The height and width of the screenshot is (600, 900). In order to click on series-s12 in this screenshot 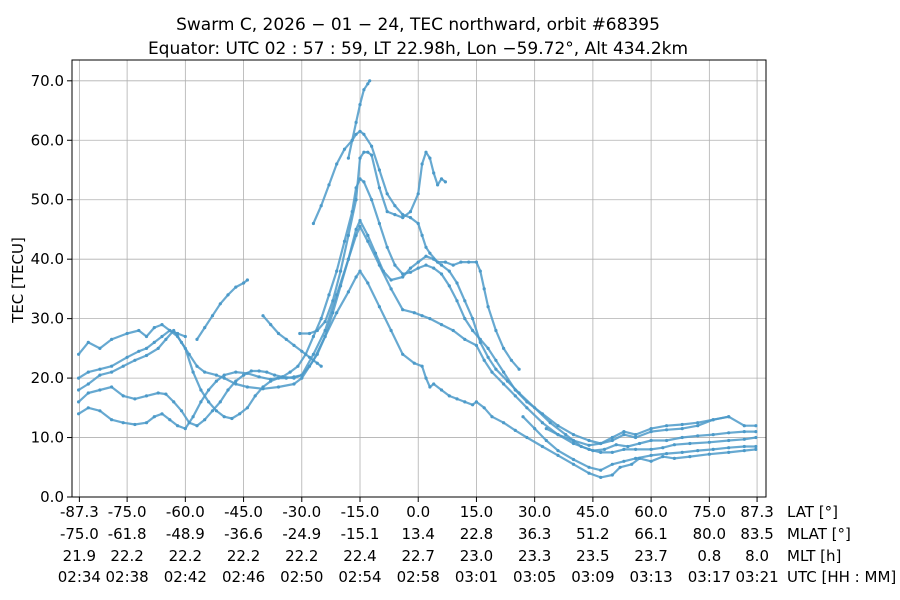, I will do `click(637, 431)`.